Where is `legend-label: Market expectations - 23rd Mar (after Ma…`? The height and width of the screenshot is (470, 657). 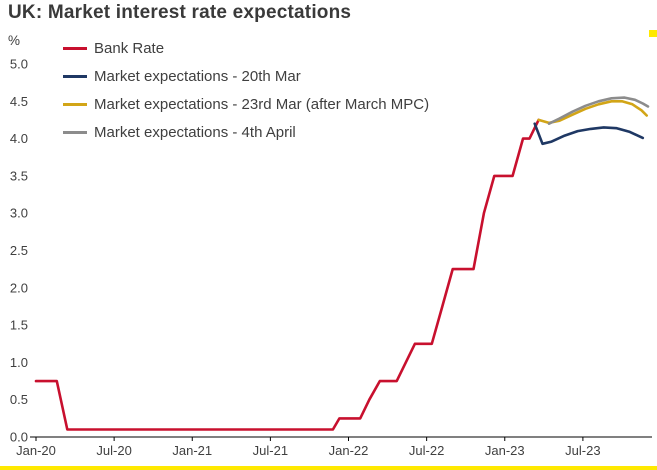 legend-label: Market expectations - 23rd Mar (after Ma… is located at coordinates (262, 104).